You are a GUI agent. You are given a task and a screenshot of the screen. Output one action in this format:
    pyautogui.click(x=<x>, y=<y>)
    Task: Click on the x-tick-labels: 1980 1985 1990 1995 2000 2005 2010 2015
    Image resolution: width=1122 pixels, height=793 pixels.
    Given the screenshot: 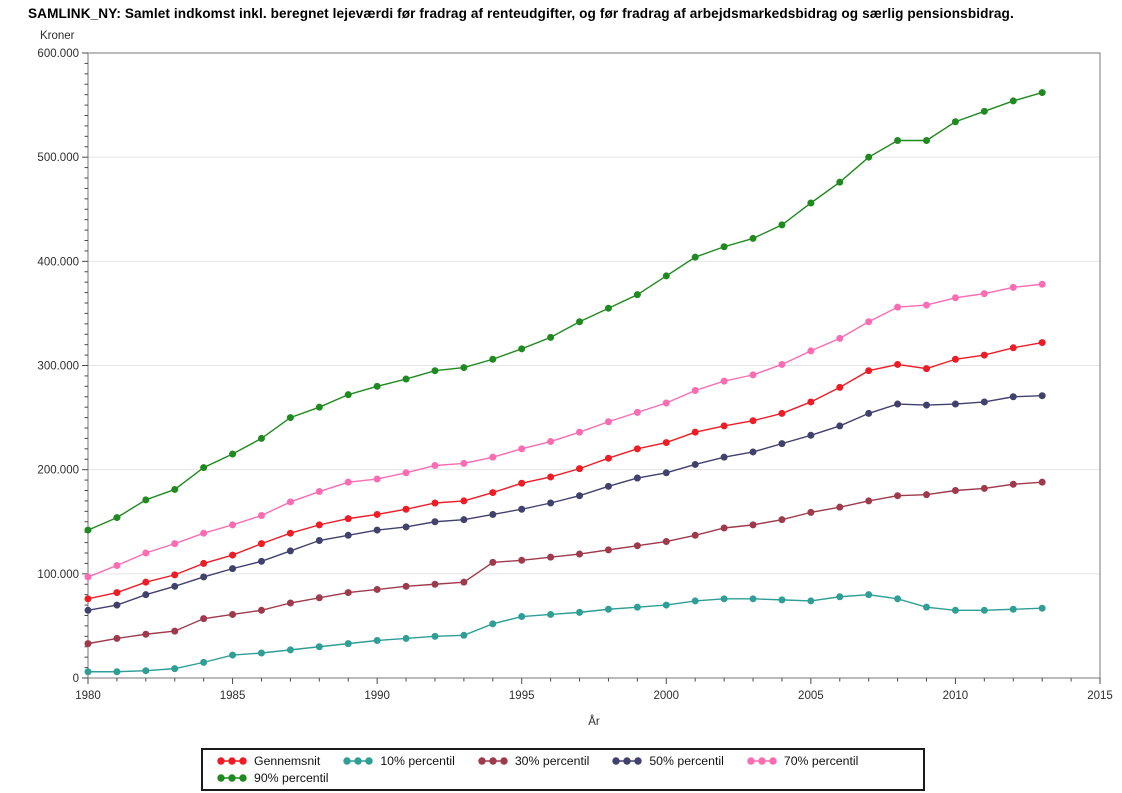 What is the action you would take?
    pyautogui.click(x=594, y=696)
    